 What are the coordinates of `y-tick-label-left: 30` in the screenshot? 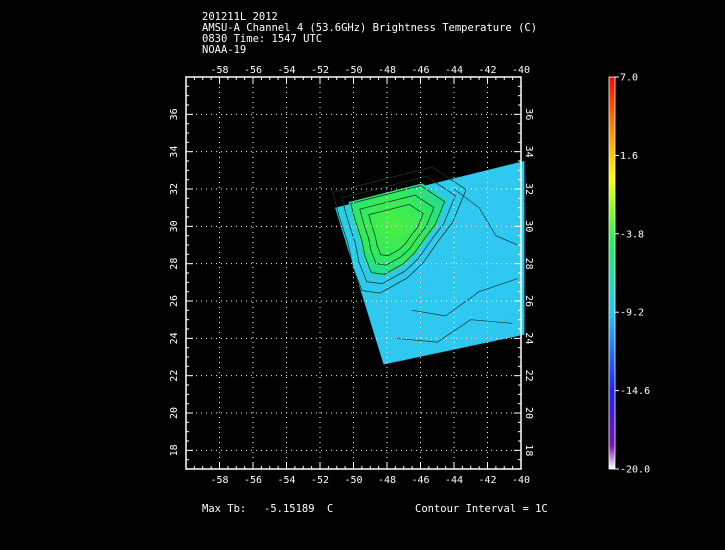 It's located at (174, 226).